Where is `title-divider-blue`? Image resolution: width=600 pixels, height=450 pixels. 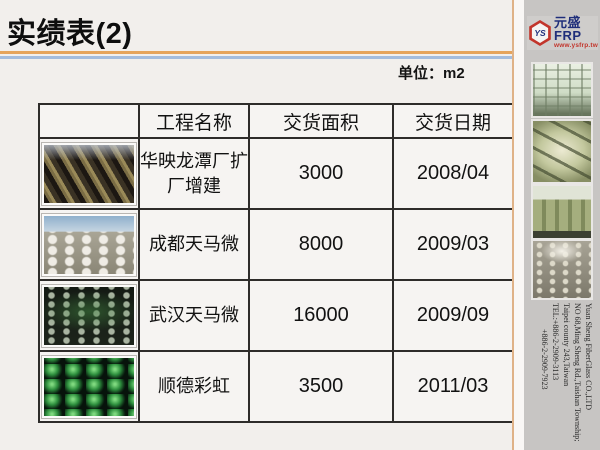 title-divider-blue is located at coordinates (256, 57).